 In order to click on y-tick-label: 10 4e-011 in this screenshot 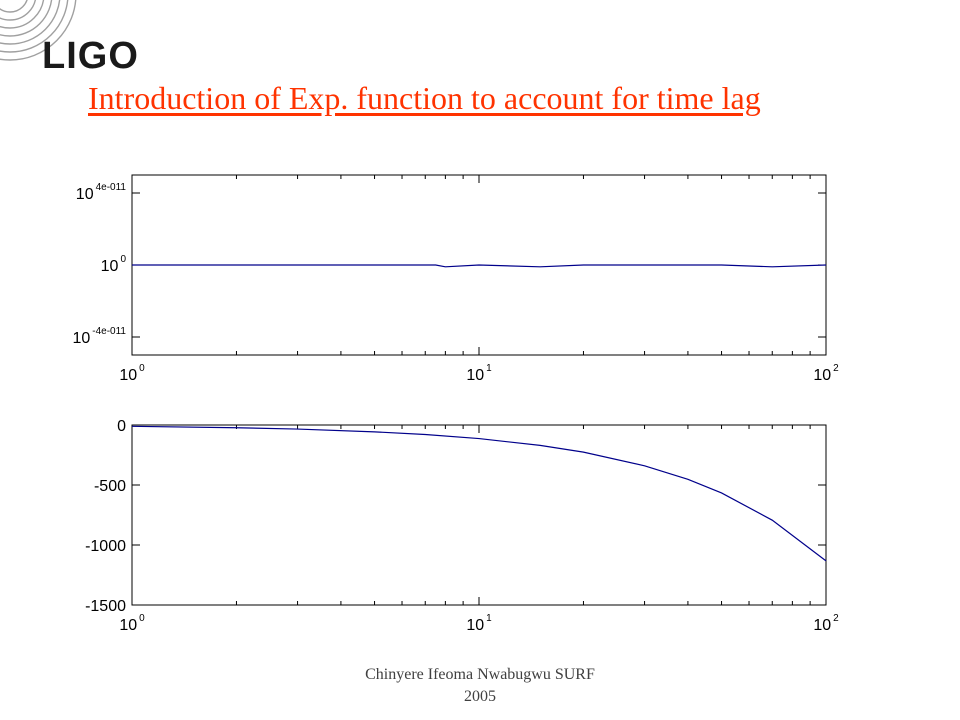, I will do `click(101, 192)`.